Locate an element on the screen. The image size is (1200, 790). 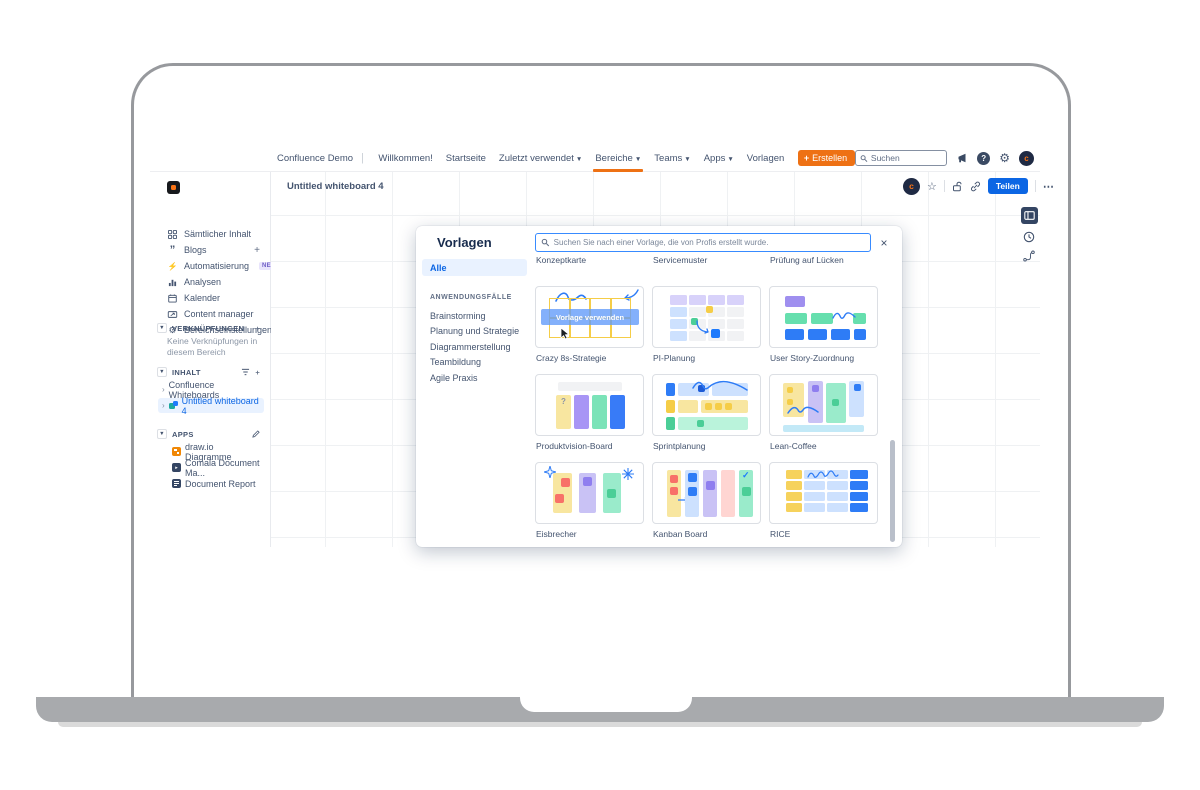
template-card-crazy-8s: Vorlage verwenden is located at coordinates (589, 317).